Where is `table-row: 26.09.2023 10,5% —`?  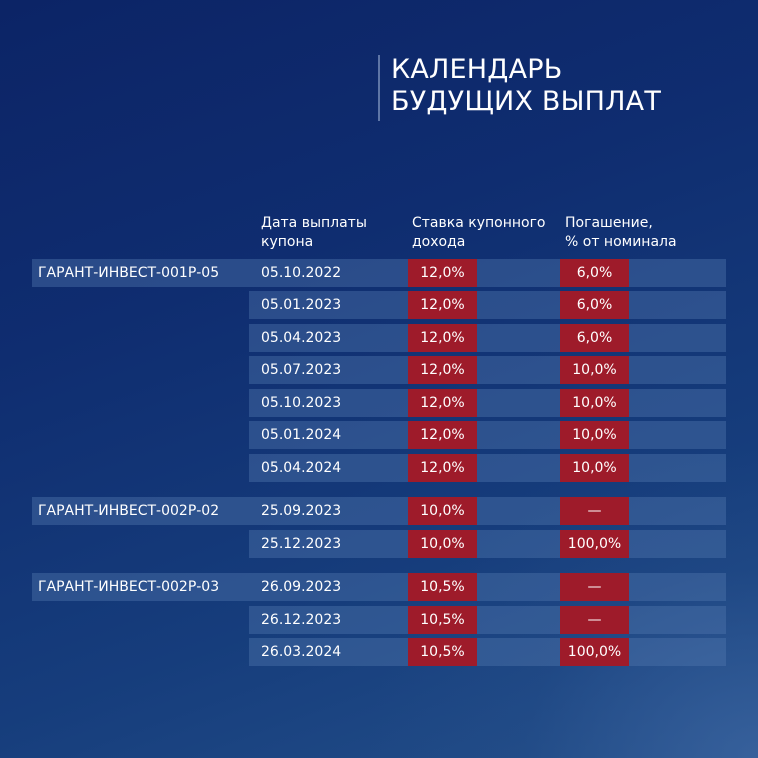 table-row: 26.09.2023 10,5% — is located at coordinates (487, 587).